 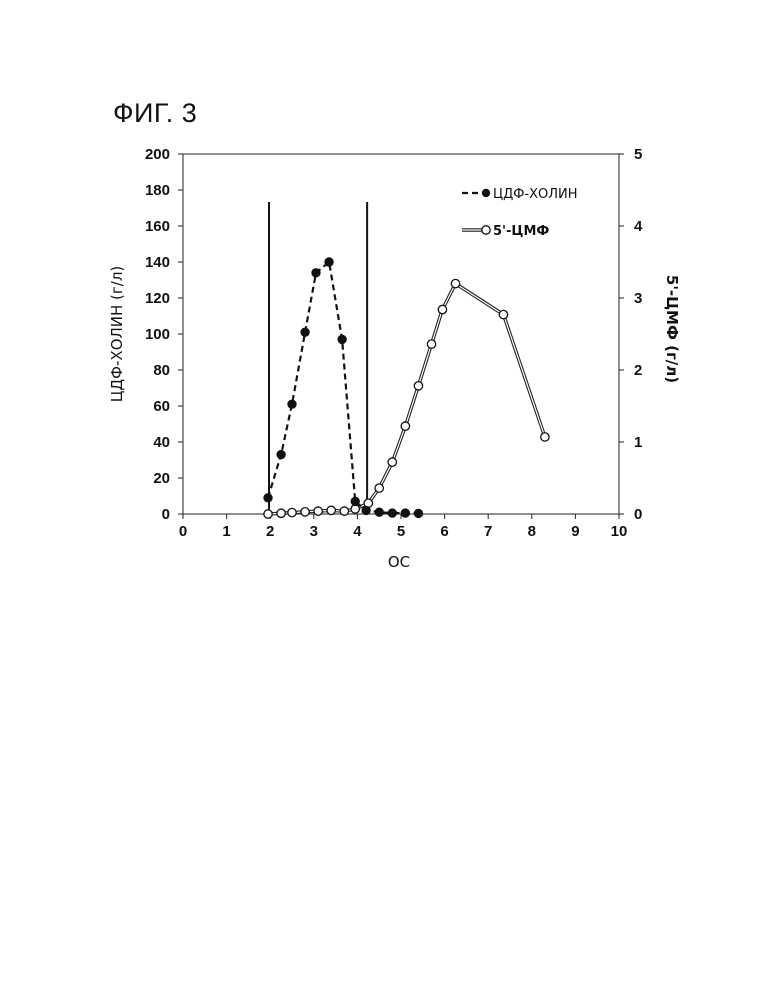 What do you see at coordinates (157, 262) in the screenshot?
I see `left-y-tick-label: 140` at bounding box center [157, 262].